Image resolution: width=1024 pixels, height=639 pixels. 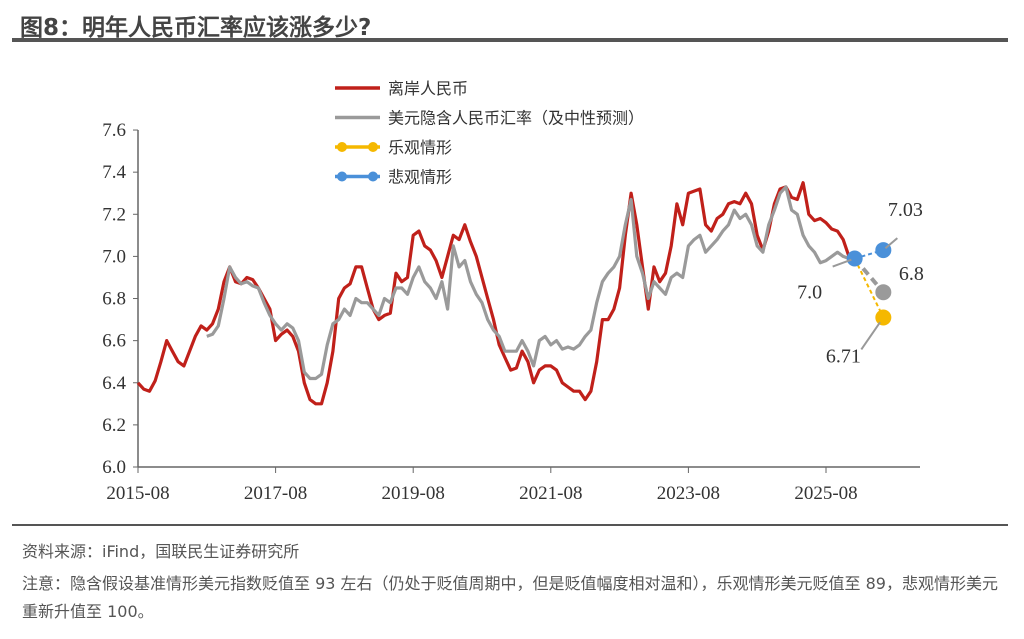 What do you see at coordinates (114, 383) in the screenshot?
I see `y-tick-label: 6.4` at bounding box center [114, 383].